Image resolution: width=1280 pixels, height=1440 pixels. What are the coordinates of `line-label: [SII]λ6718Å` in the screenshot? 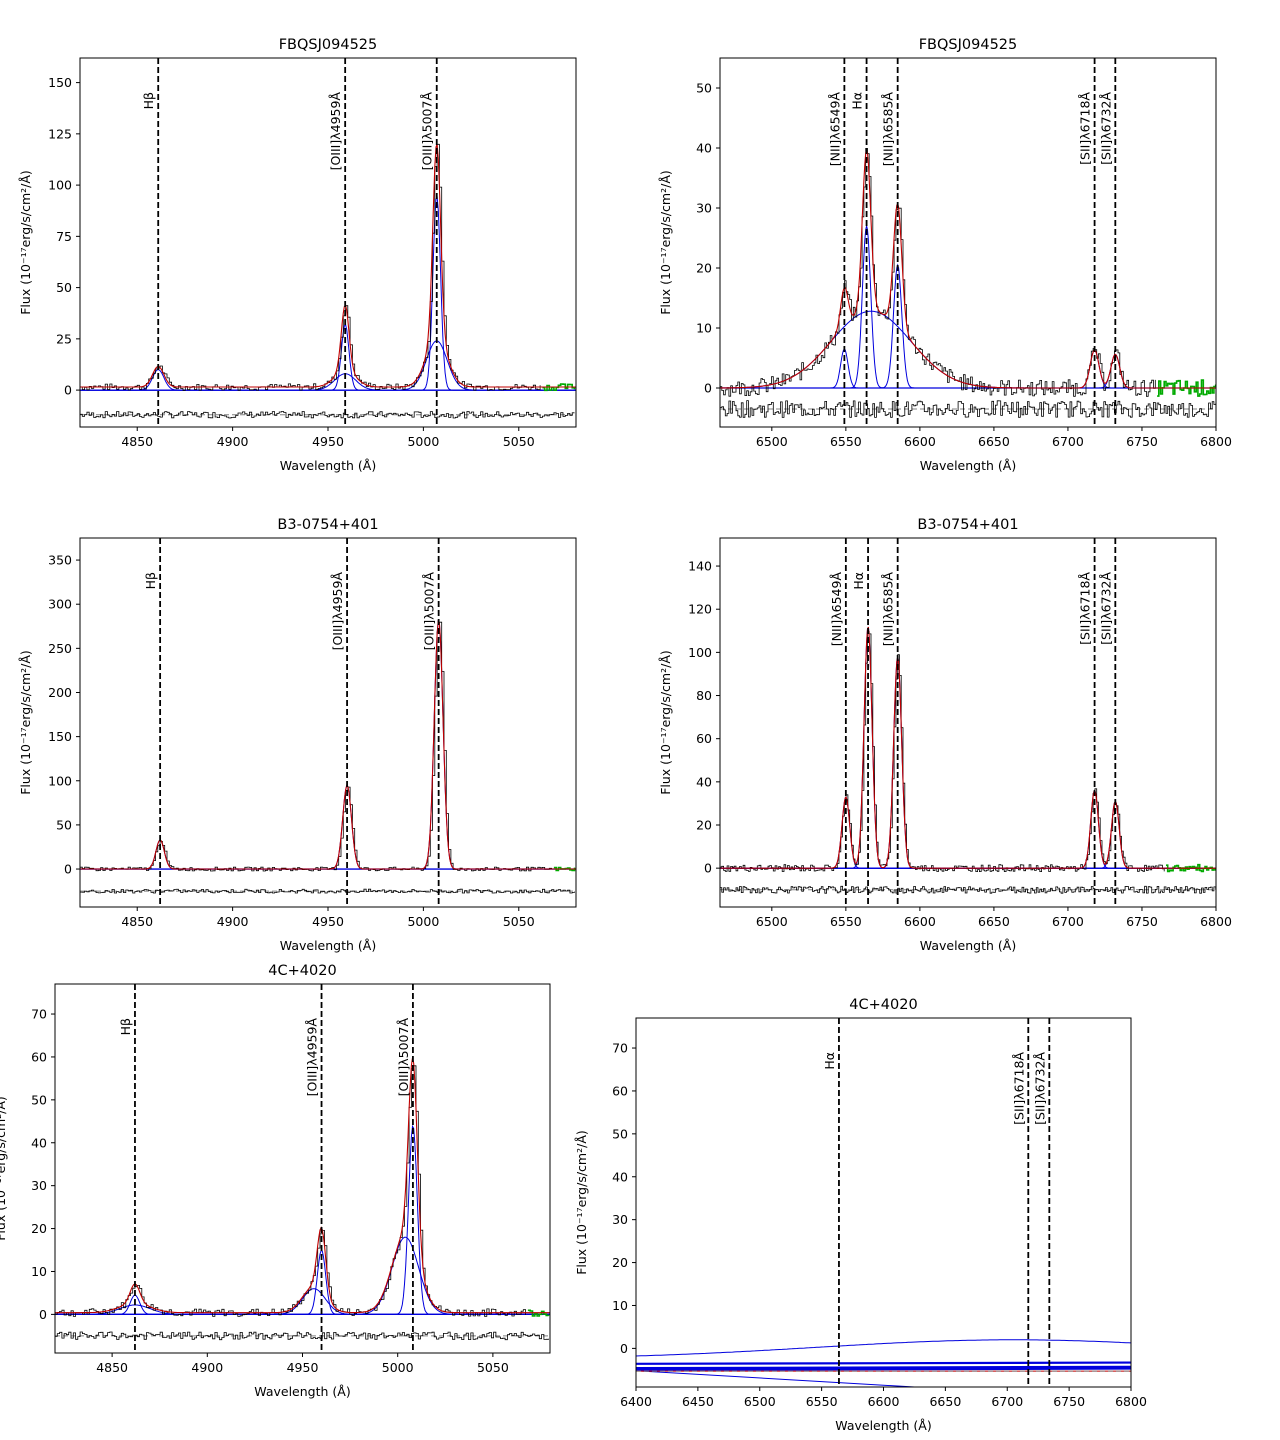 It's located at (1018, 1088).